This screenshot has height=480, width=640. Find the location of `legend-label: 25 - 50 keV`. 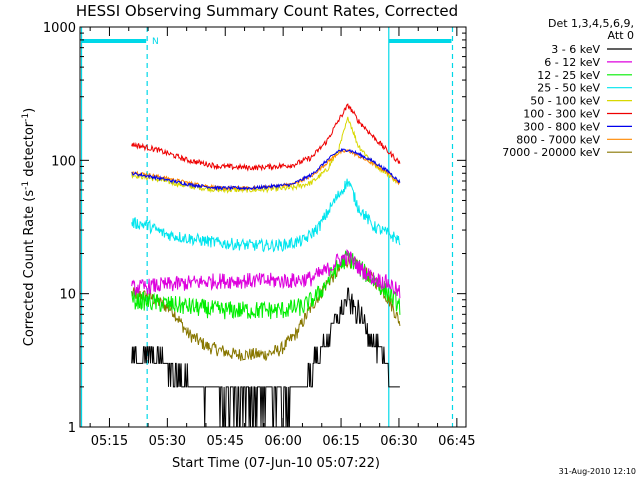

legend-label: 25 - 50 keV is located at coordinates (568, 88).